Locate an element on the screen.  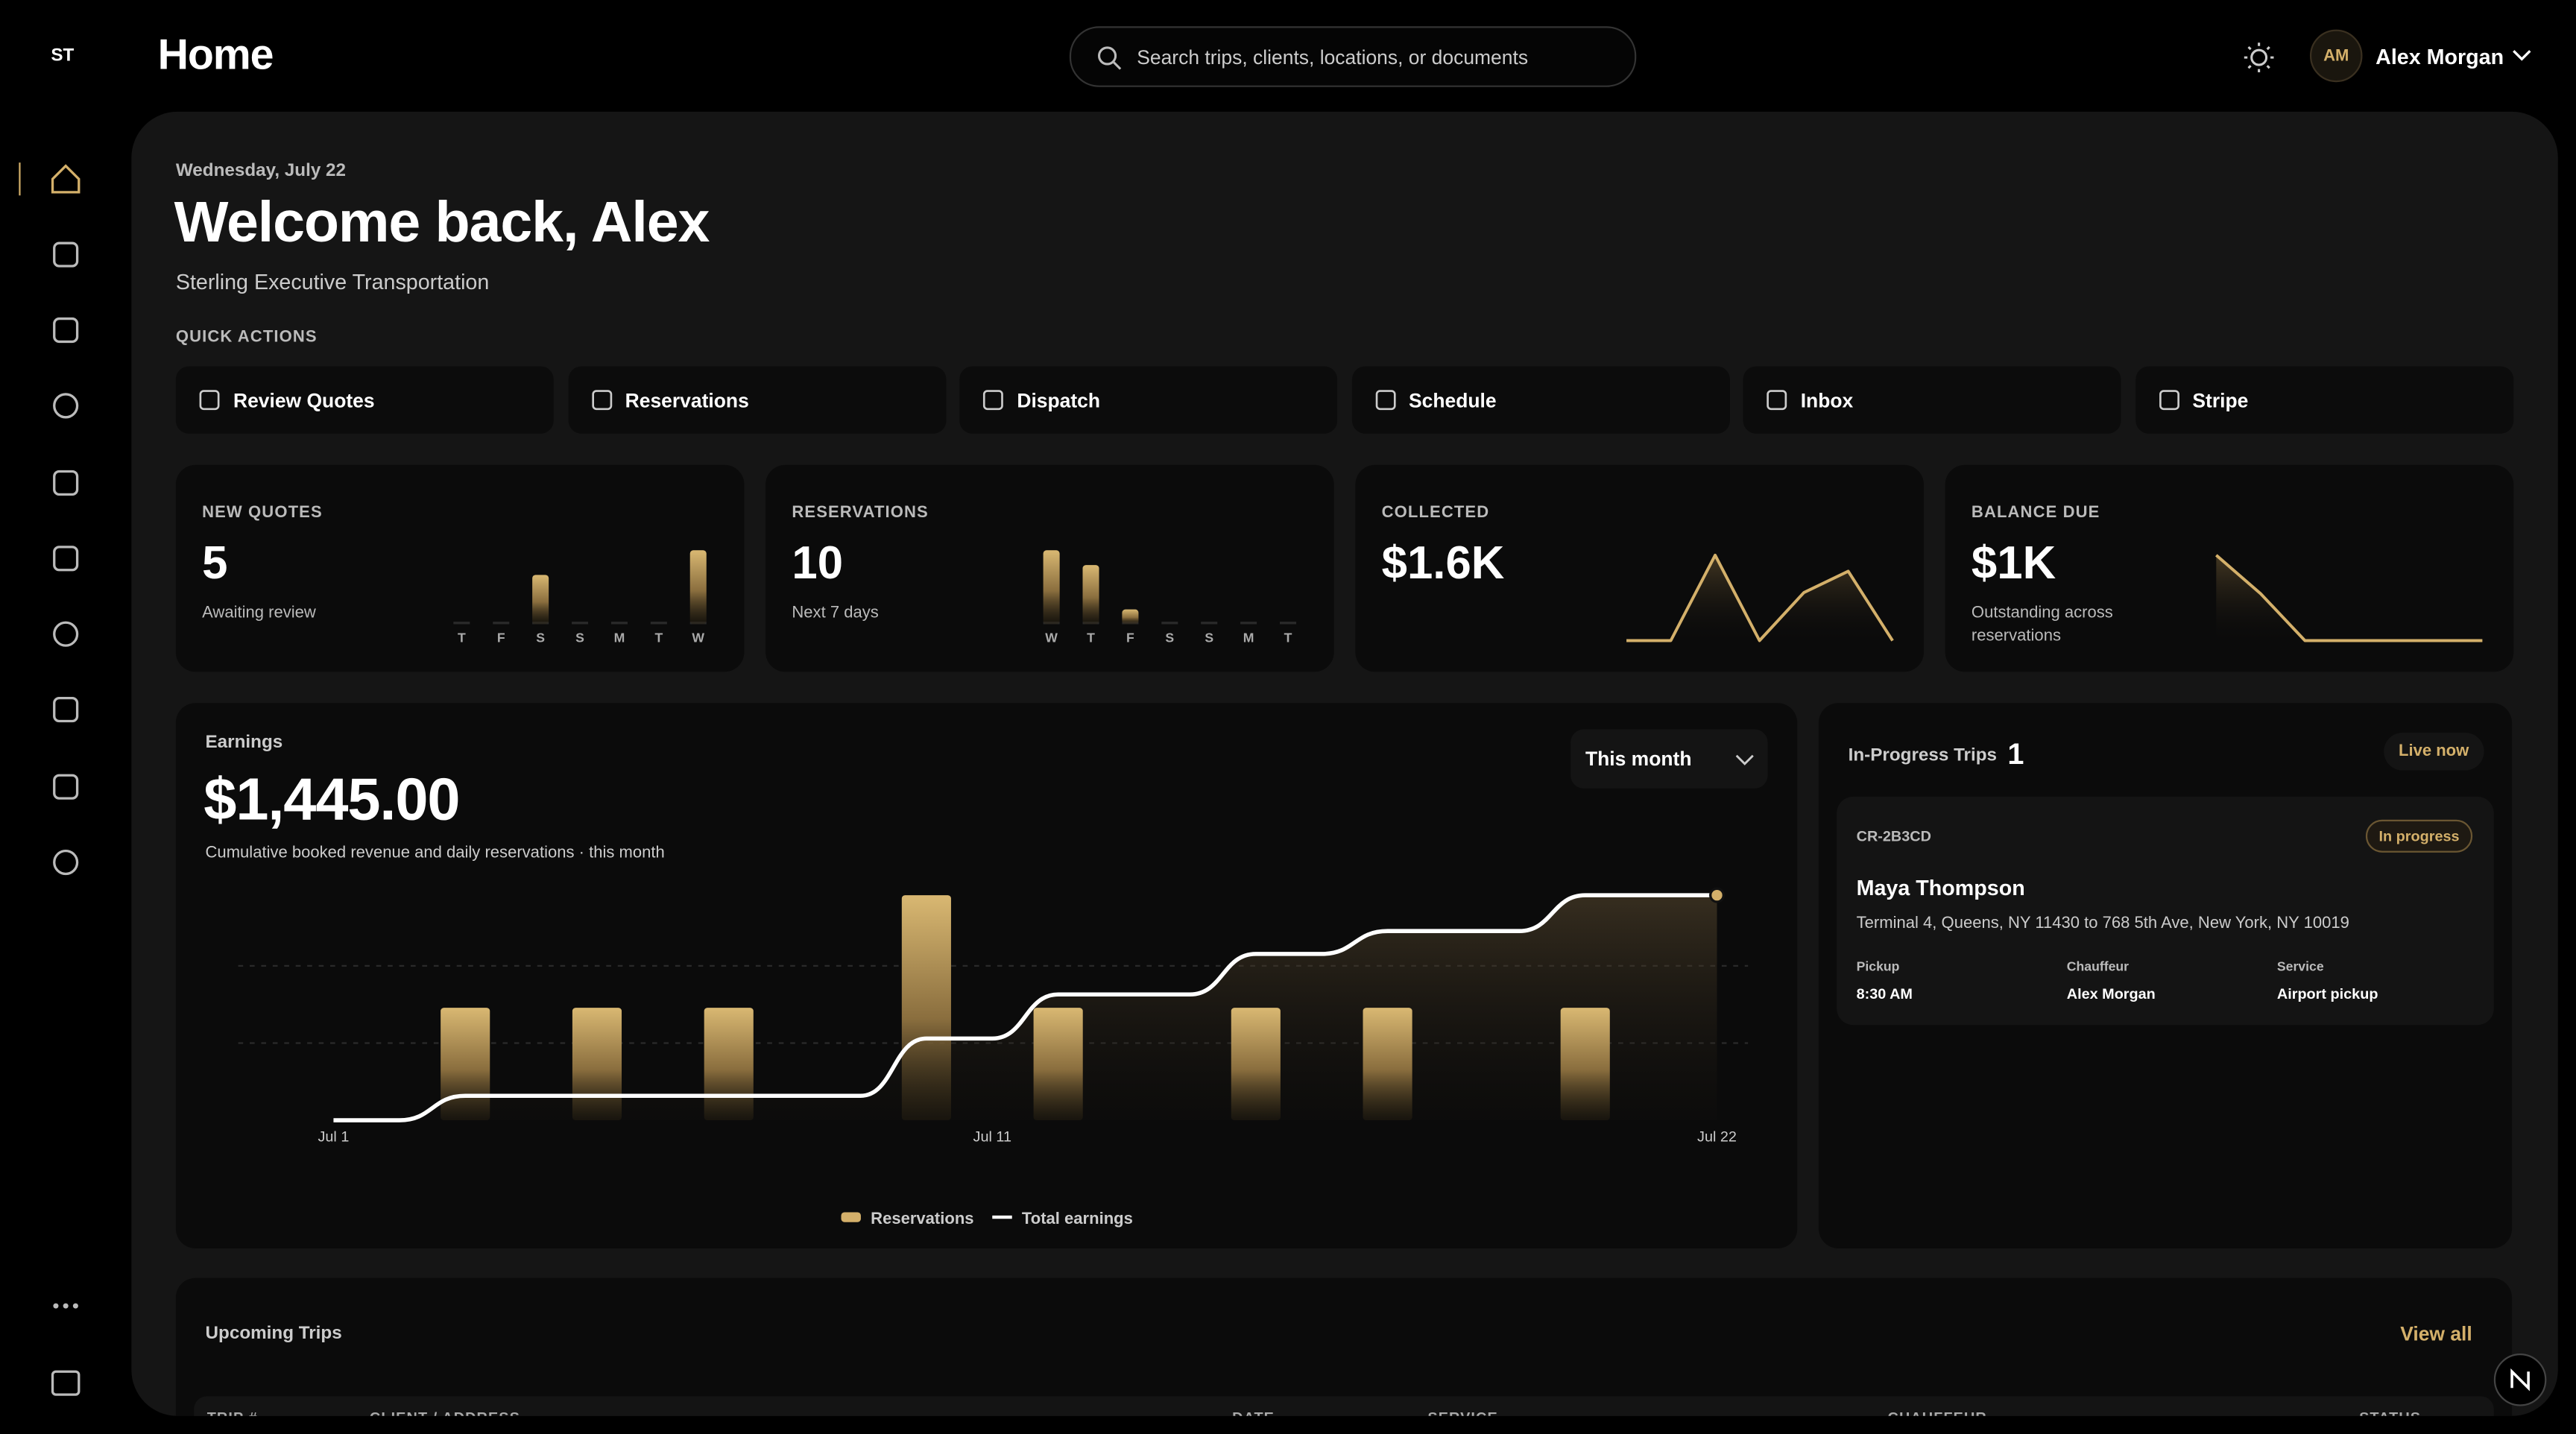
column-header: TRIP # is located at coordinates (233, 1412).